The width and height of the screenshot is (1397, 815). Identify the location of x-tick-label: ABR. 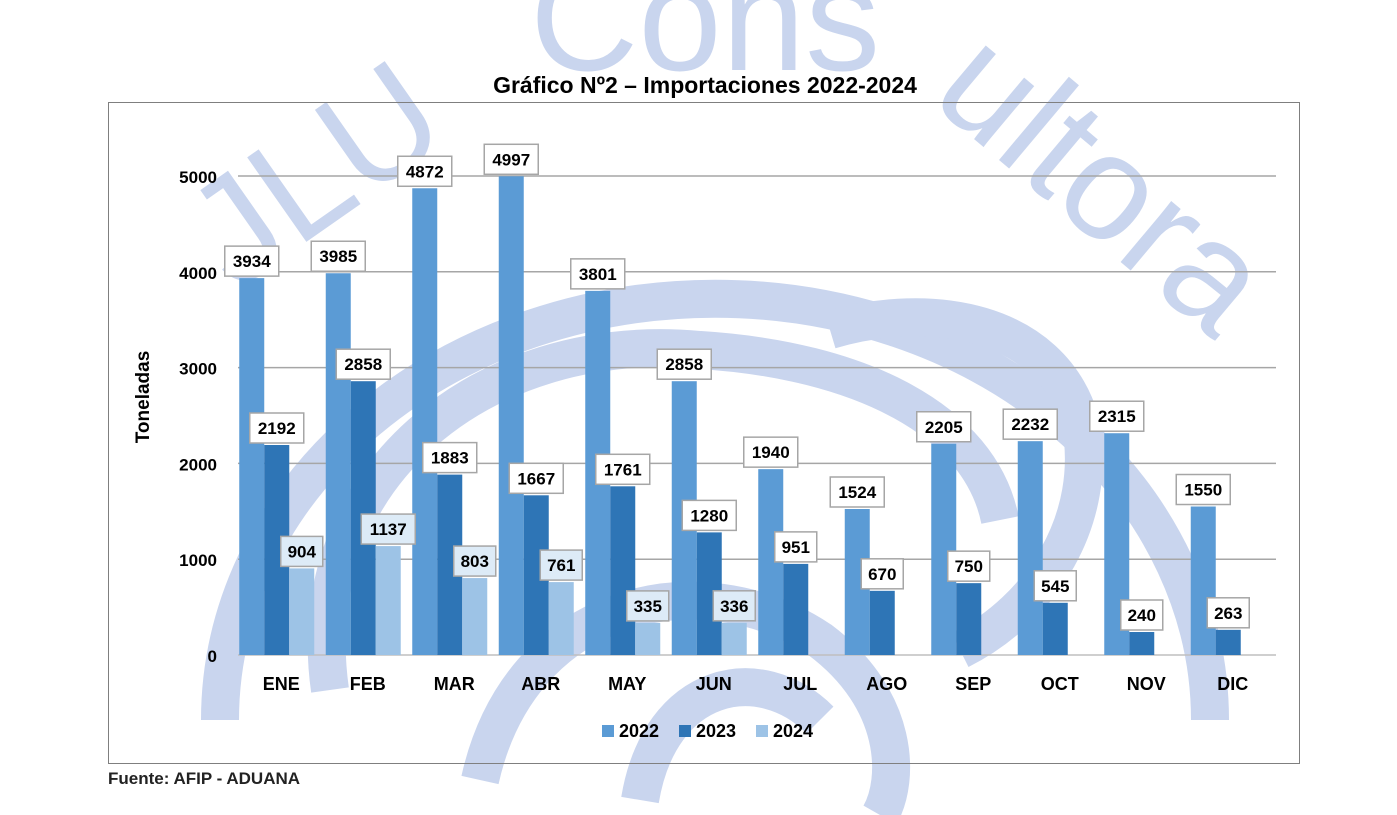
(540, 684).